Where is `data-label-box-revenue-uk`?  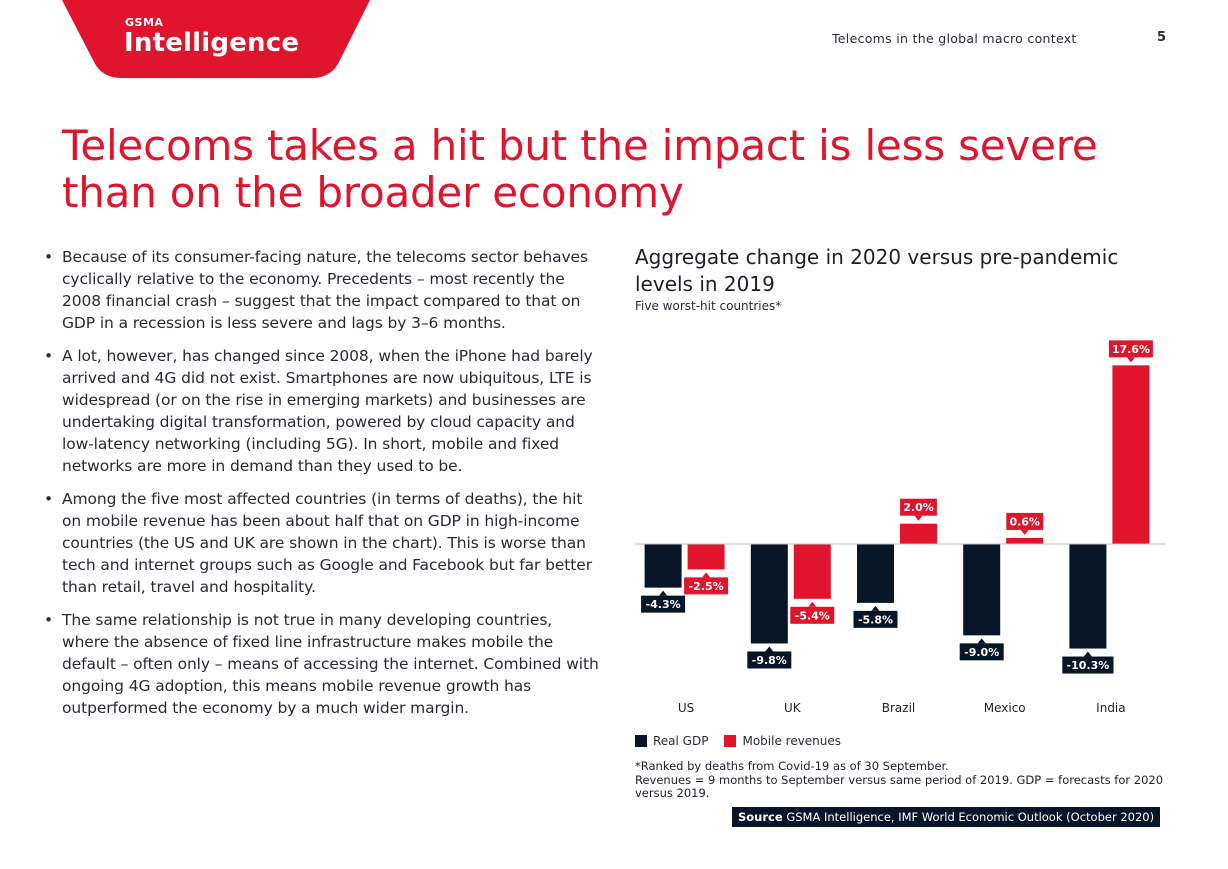
data-label-box-revenue-uk is located at coordinates (812, 615).